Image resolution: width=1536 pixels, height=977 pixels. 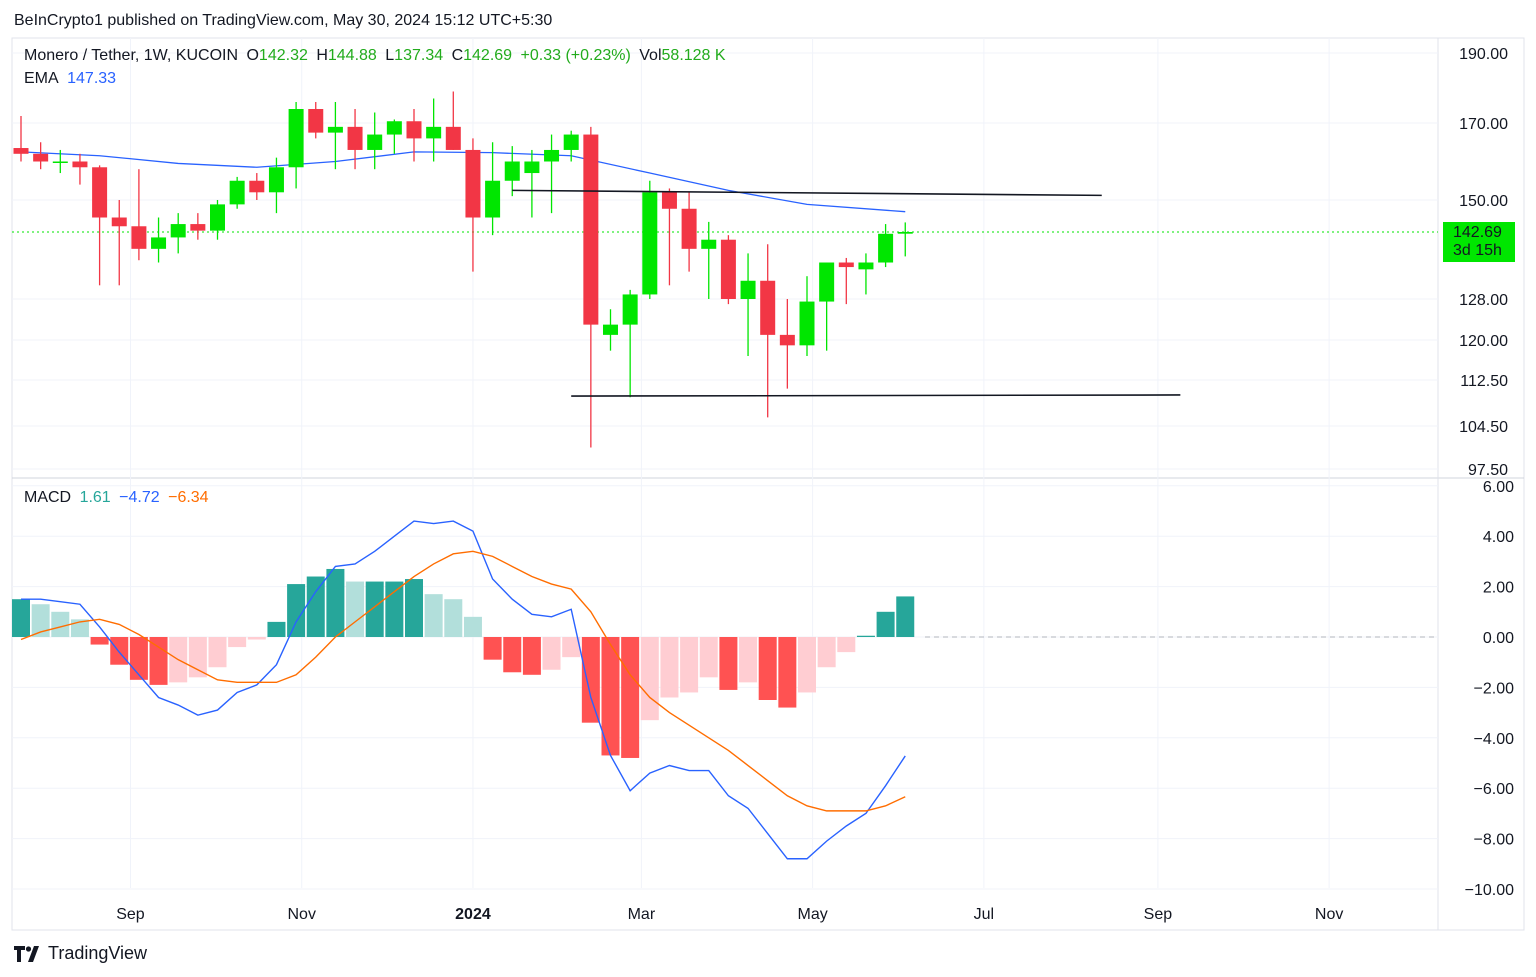 I want to click on close-value: 142.69, so click(x=488, y=55).